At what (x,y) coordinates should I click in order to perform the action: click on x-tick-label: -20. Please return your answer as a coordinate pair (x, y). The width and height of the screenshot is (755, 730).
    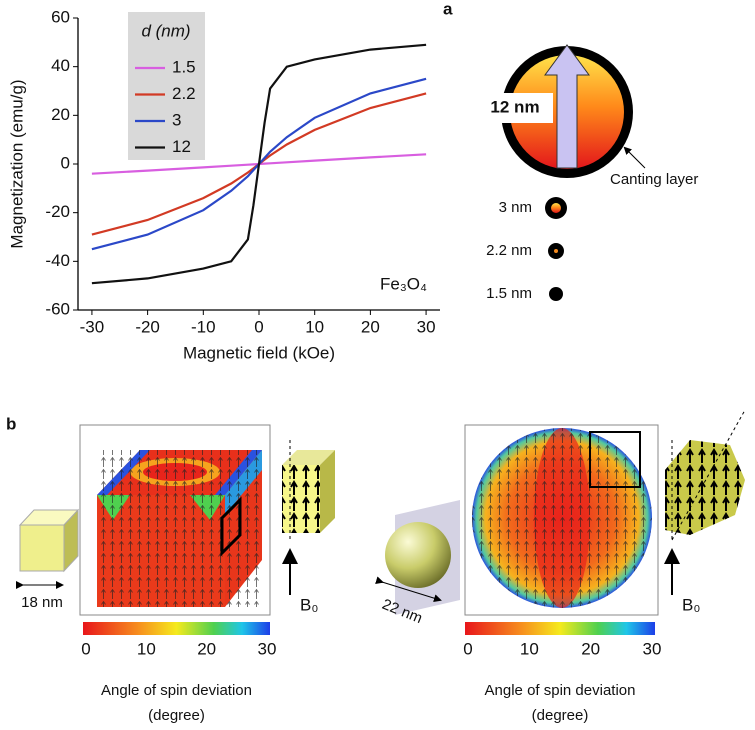
    Looking at the image, I should click on (147, 326).